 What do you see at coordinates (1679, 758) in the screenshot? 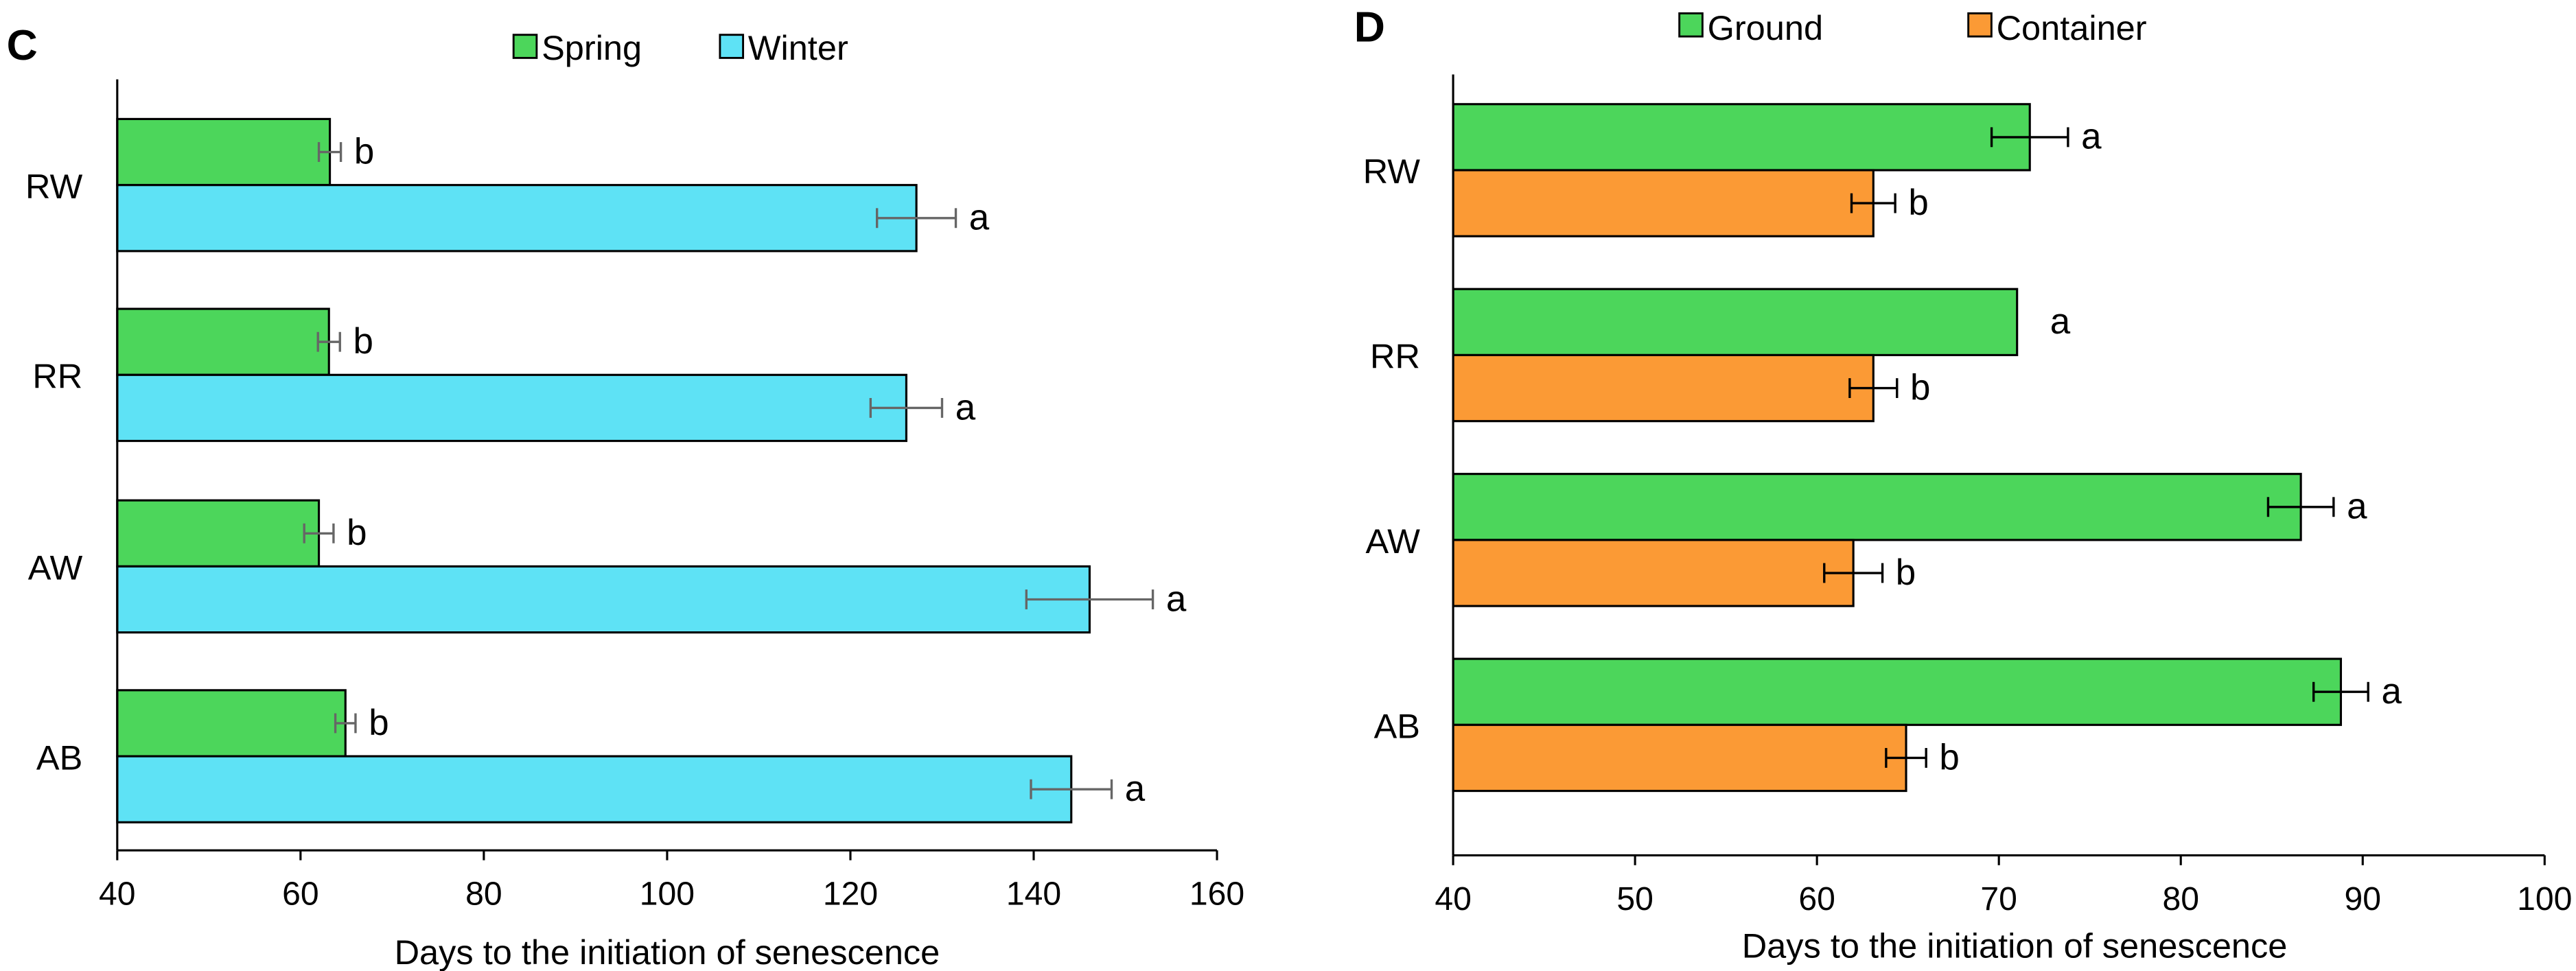
I see `bar-ab-container` at bounding box center [1679, 758].